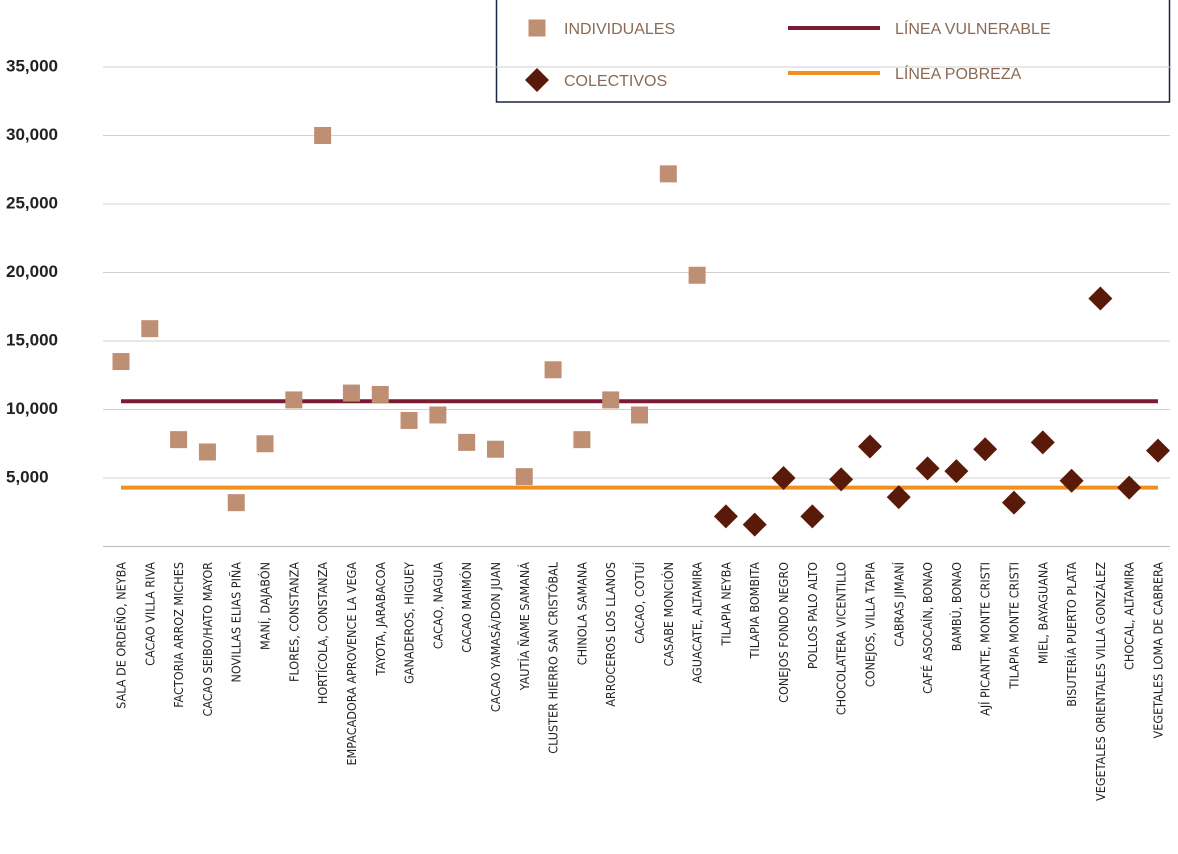 The image size is (1178, 854). I want to click on x-tick-label: EMPACADORA APROVENCE LA VEGA, so click(351, 664).